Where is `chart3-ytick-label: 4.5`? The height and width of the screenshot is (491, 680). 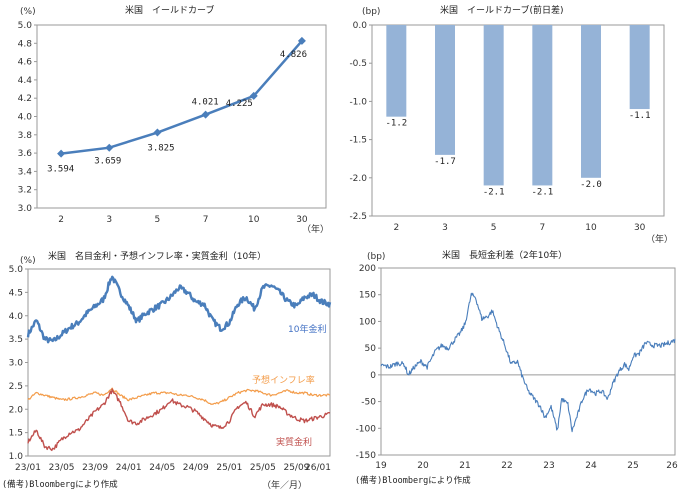 chart3-ytick-label: 4.5 is located at coordinates (16, 293).